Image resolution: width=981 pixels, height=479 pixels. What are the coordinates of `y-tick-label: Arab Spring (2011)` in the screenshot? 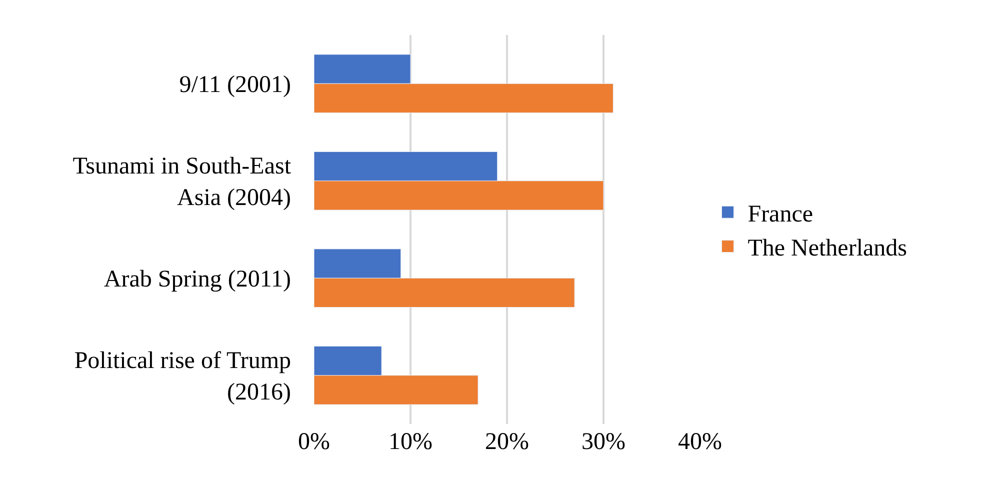 It's located at (197, 279).